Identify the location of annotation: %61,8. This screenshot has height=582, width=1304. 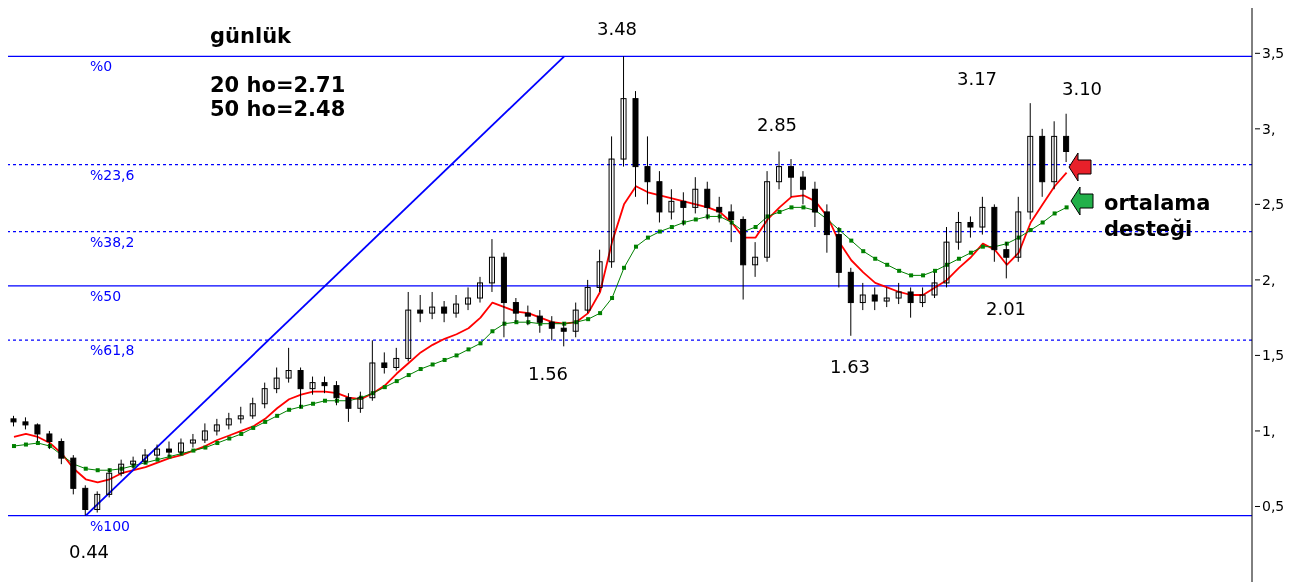
(112, 350).